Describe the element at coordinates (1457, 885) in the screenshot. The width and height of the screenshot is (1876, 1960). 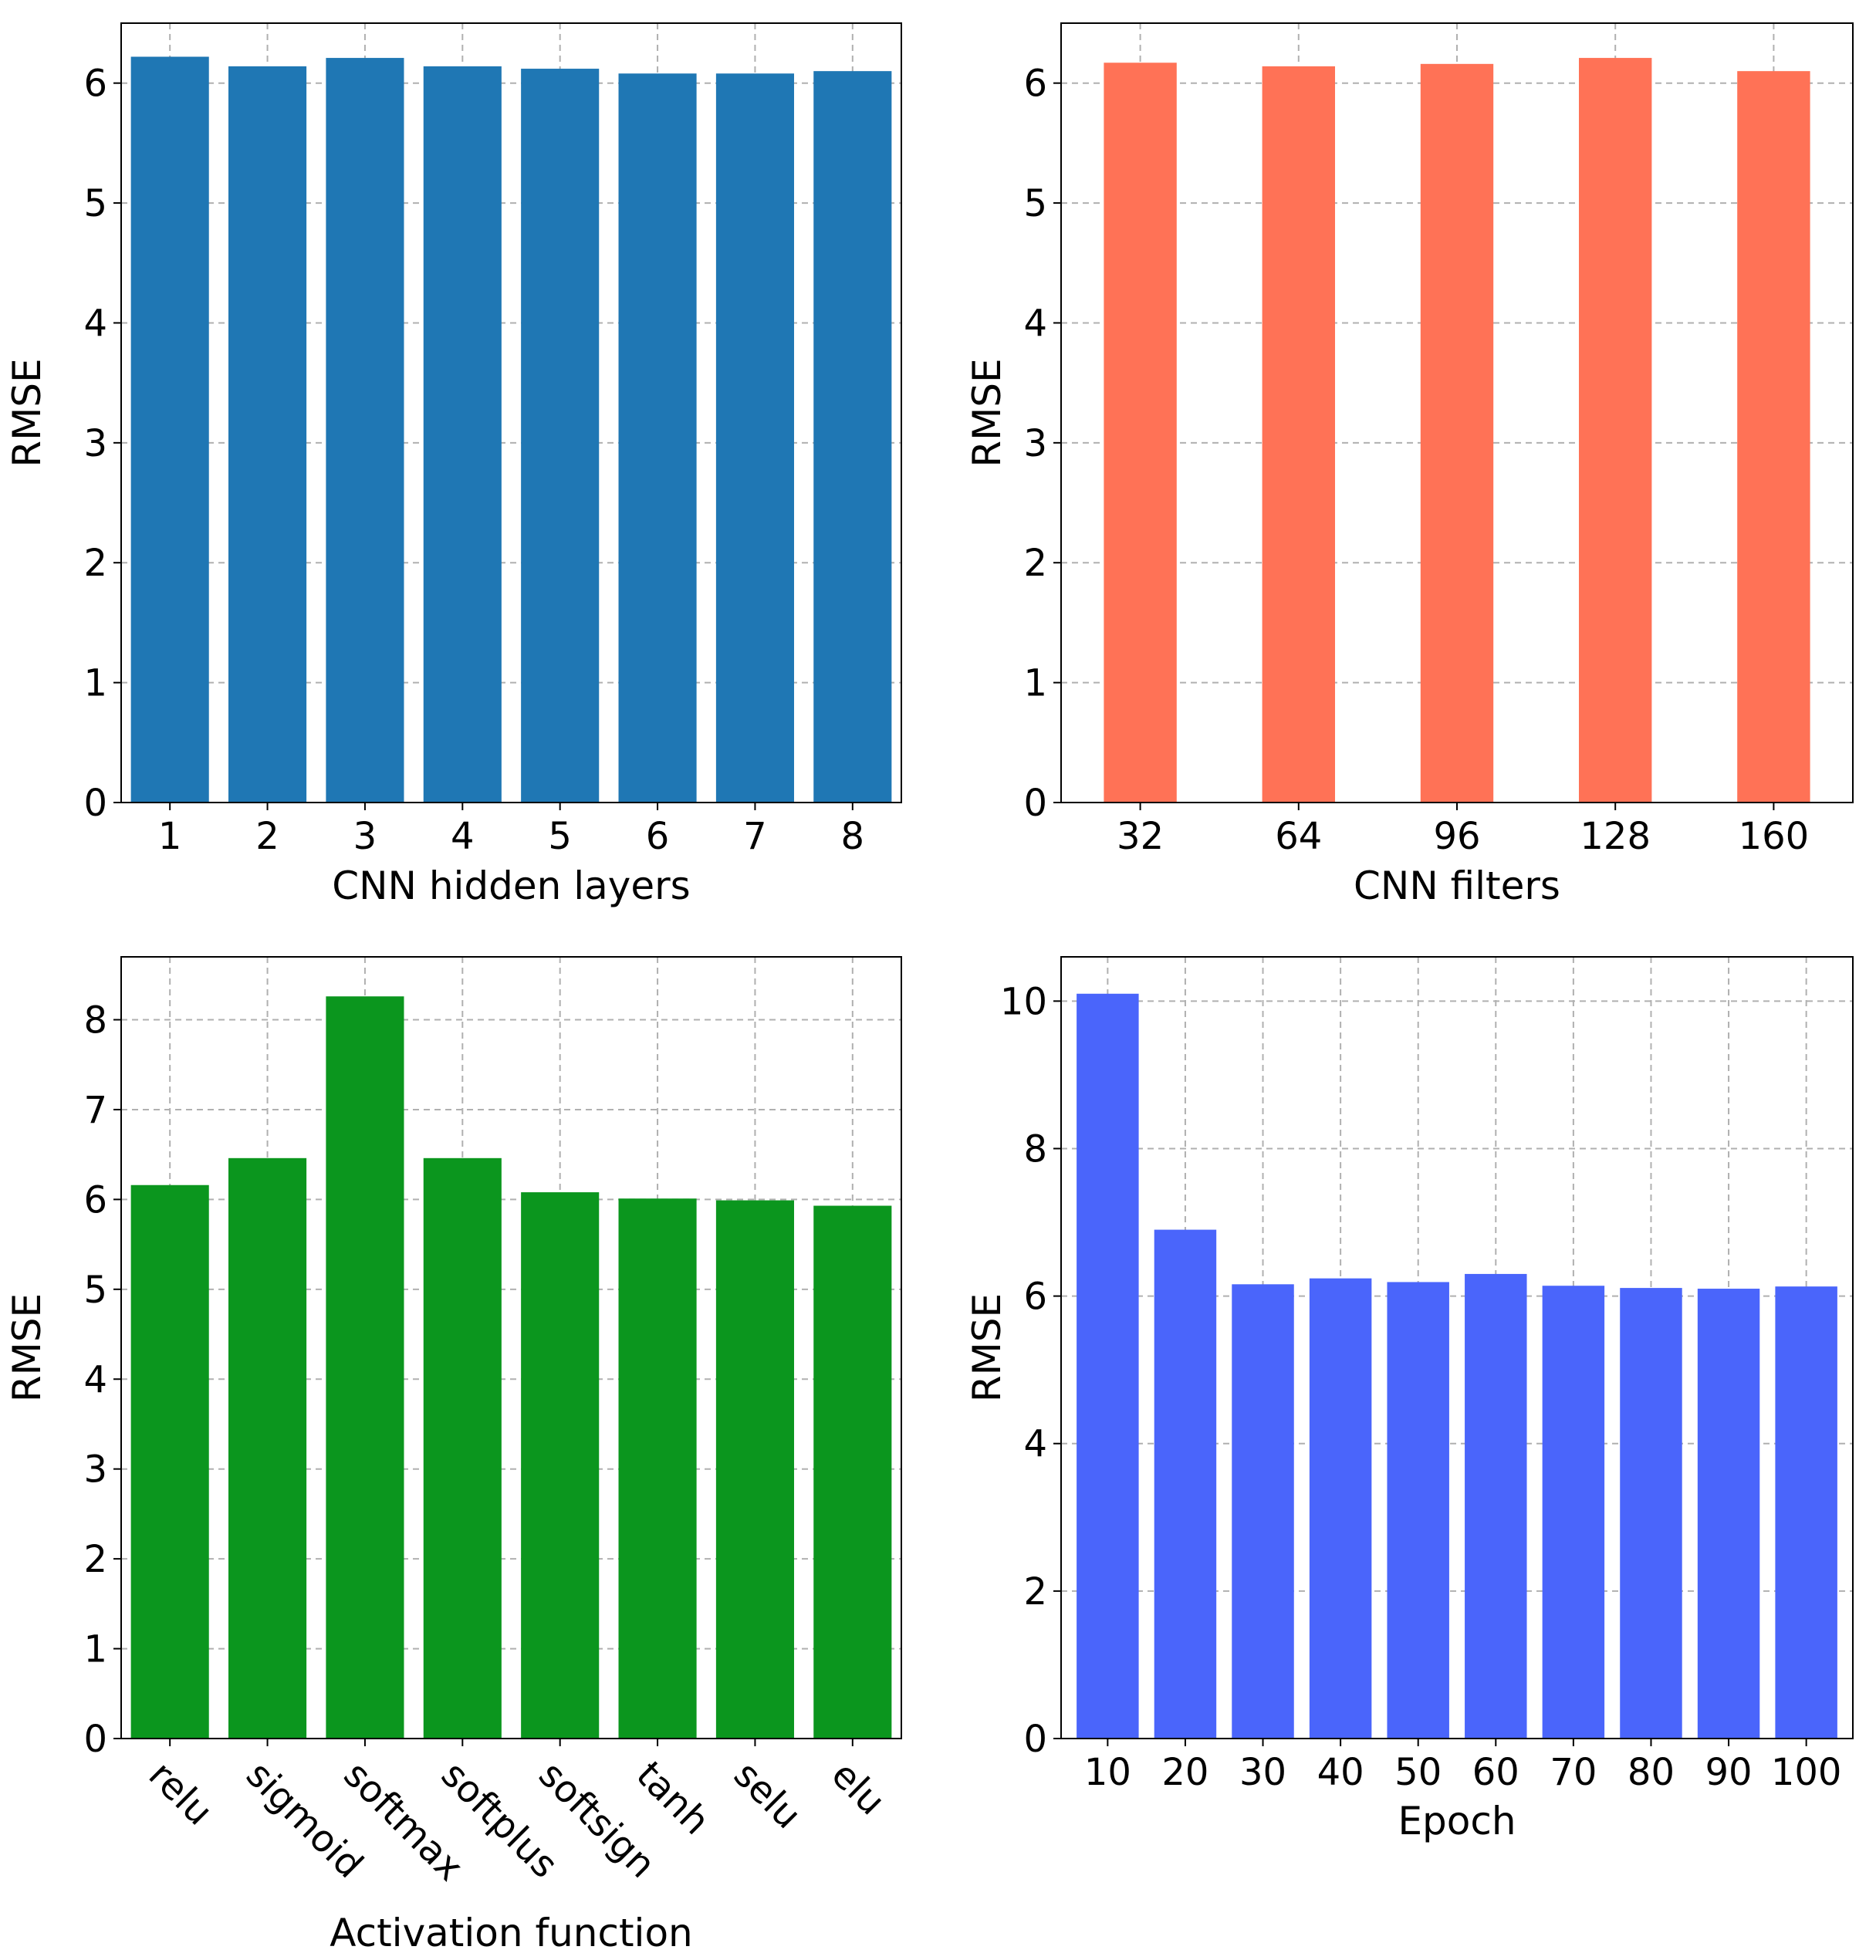
I see `x-axis-label: CNN filters` at that location.